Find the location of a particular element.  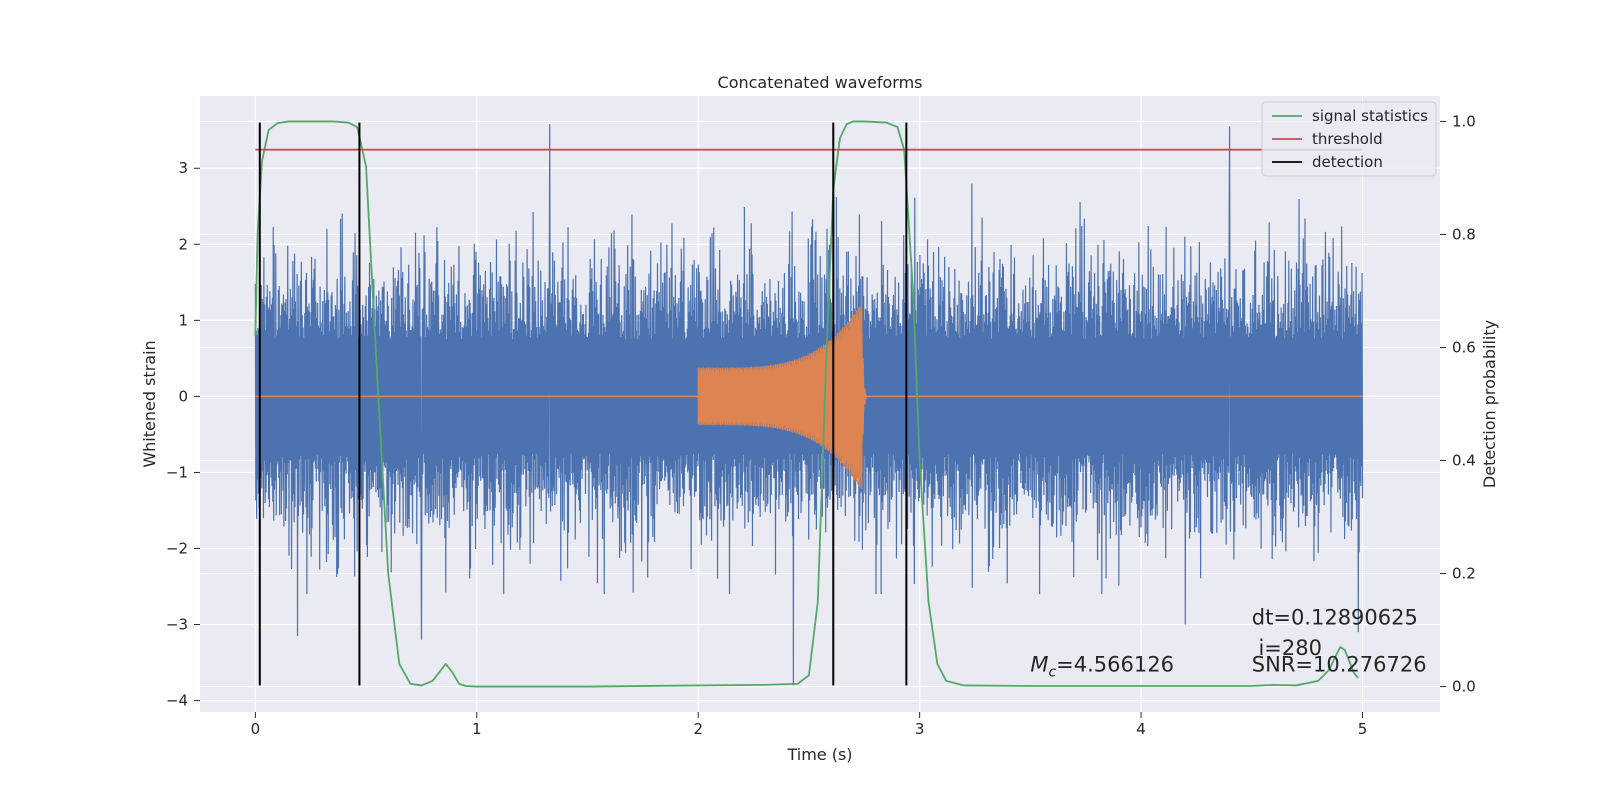

chart-title: Concatenated waveforms is located at coordinates (820, 82).